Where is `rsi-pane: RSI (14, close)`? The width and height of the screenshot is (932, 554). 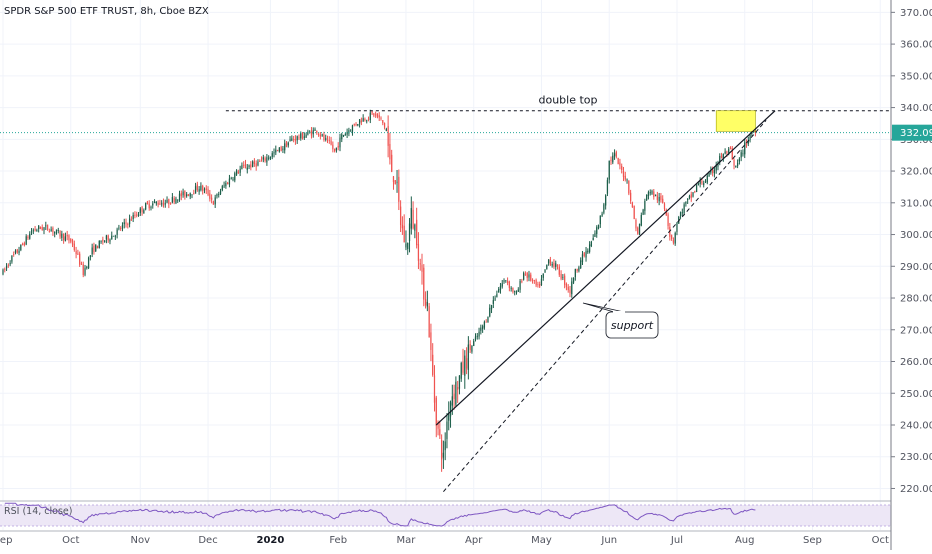
rsi-pane: RSI (14, close) is located at coordinates (445, 516).